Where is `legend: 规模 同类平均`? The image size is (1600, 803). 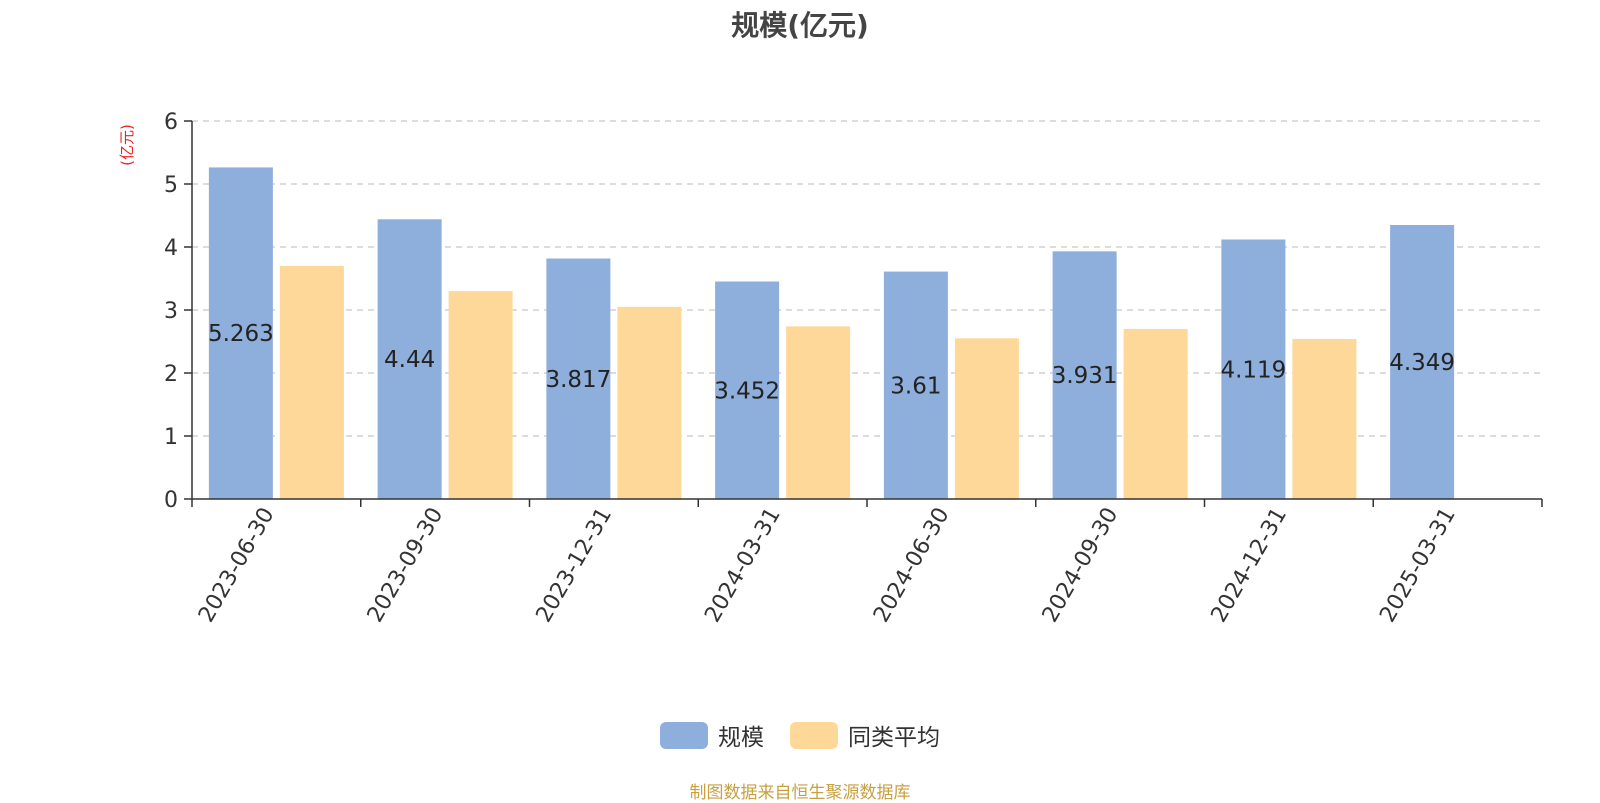
legend: 规模 同类平均 is located at coordinates (800, 735).